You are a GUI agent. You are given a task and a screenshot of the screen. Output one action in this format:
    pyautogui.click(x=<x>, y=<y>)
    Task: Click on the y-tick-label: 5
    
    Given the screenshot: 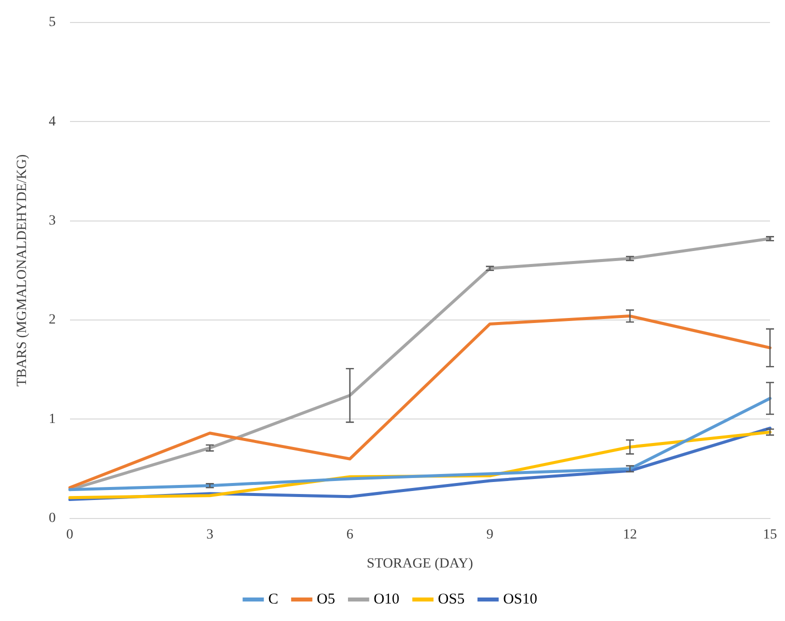 What is the action you would take?
    pyautogui.click(x=52, y=22)
    